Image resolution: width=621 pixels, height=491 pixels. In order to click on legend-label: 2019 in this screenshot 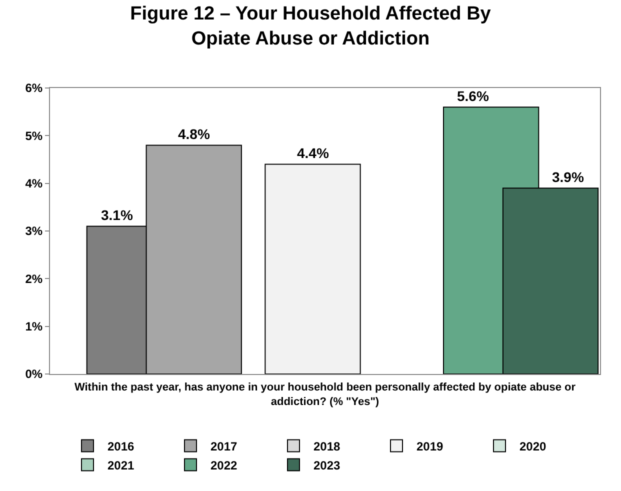, I will do `click(430, 446)`.